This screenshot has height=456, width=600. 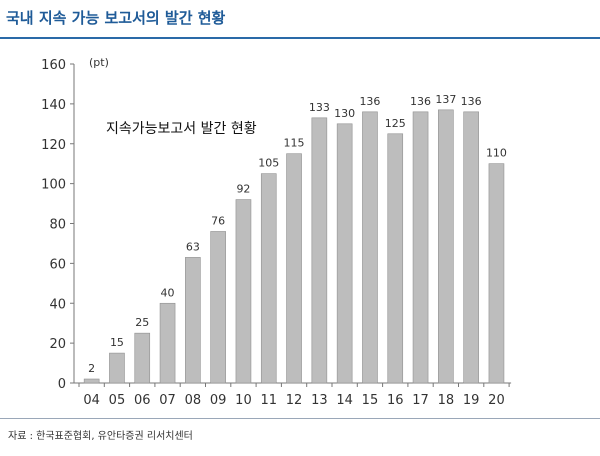 I want to click on x-tick-label: 07, so click(x=167, y=400).